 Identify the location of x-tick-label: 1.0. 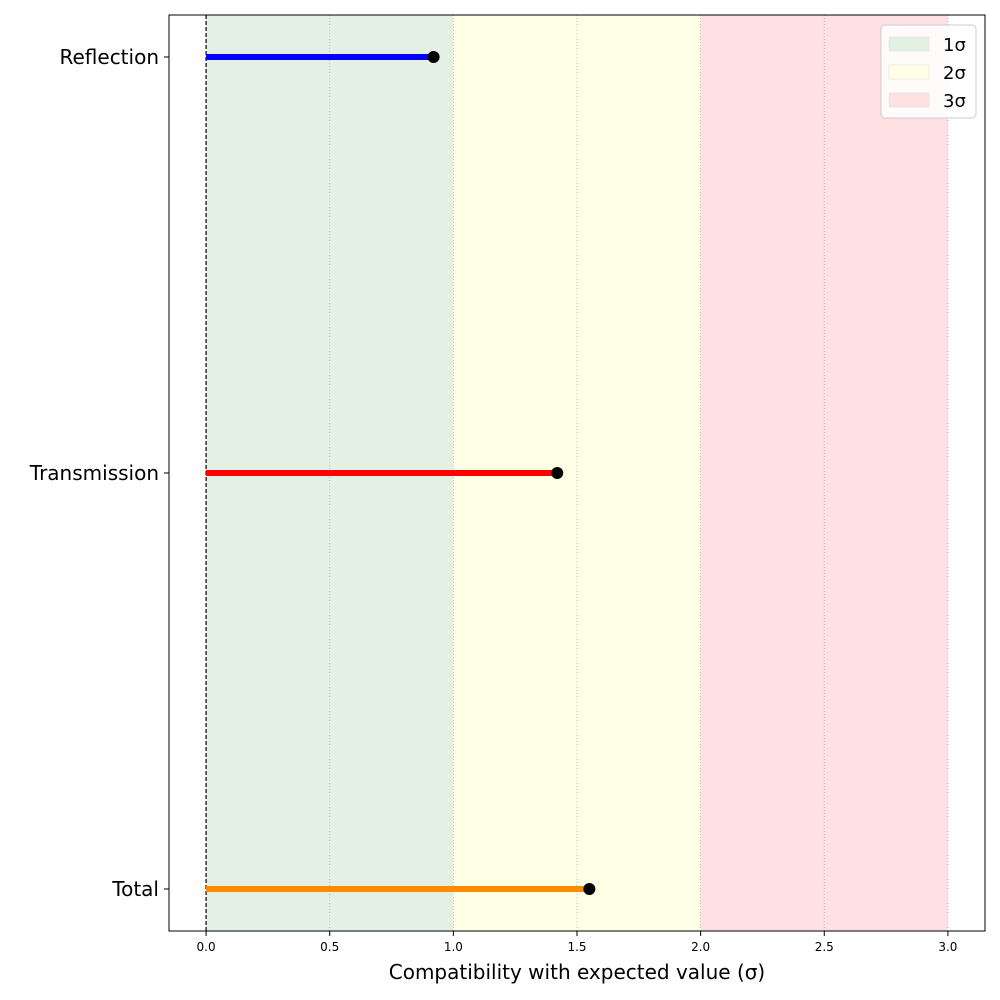
(453, 947).